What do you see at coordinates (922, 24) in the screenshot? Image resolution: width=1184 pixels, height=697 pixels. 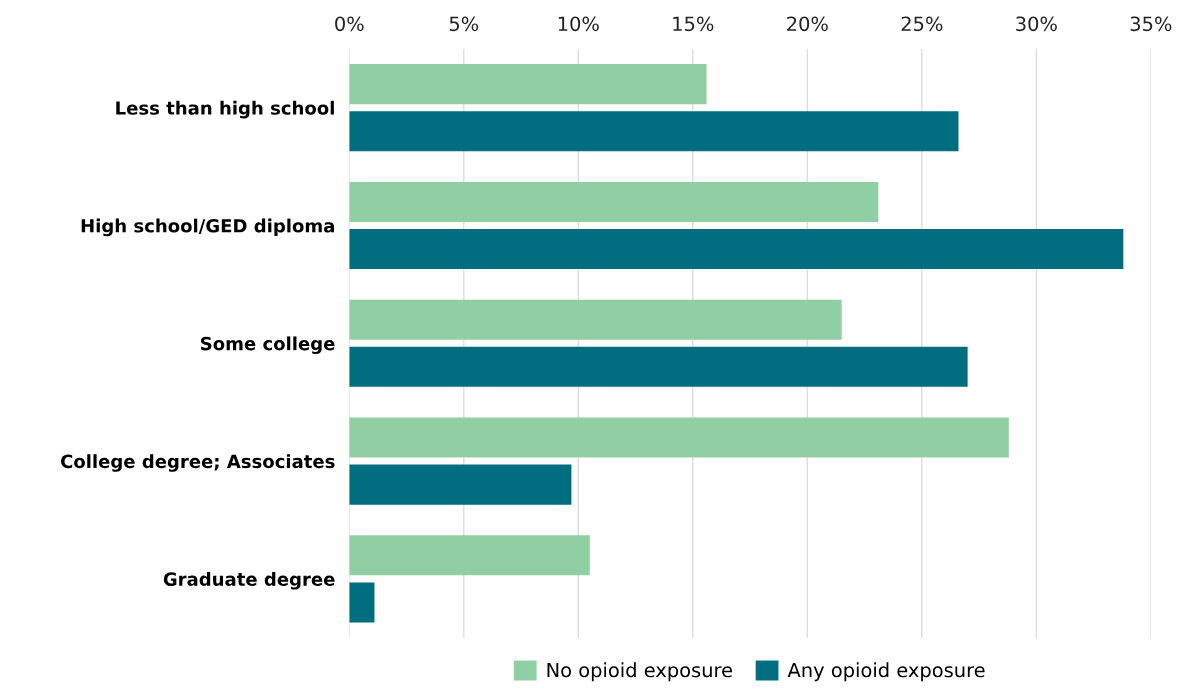 I see `x-tick-label: 25%` at bounding box center [922, 24].